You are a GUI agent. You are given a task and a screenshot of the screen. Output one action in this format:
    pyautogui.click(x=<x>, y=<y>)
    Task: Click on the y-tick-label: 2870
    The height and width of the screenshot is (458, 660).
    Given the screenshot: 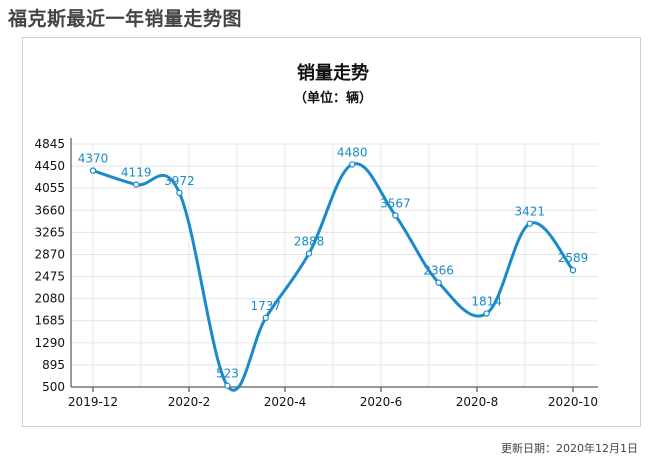 What is the action you would take?
    pyautogui.click(x=49, y=254)
    